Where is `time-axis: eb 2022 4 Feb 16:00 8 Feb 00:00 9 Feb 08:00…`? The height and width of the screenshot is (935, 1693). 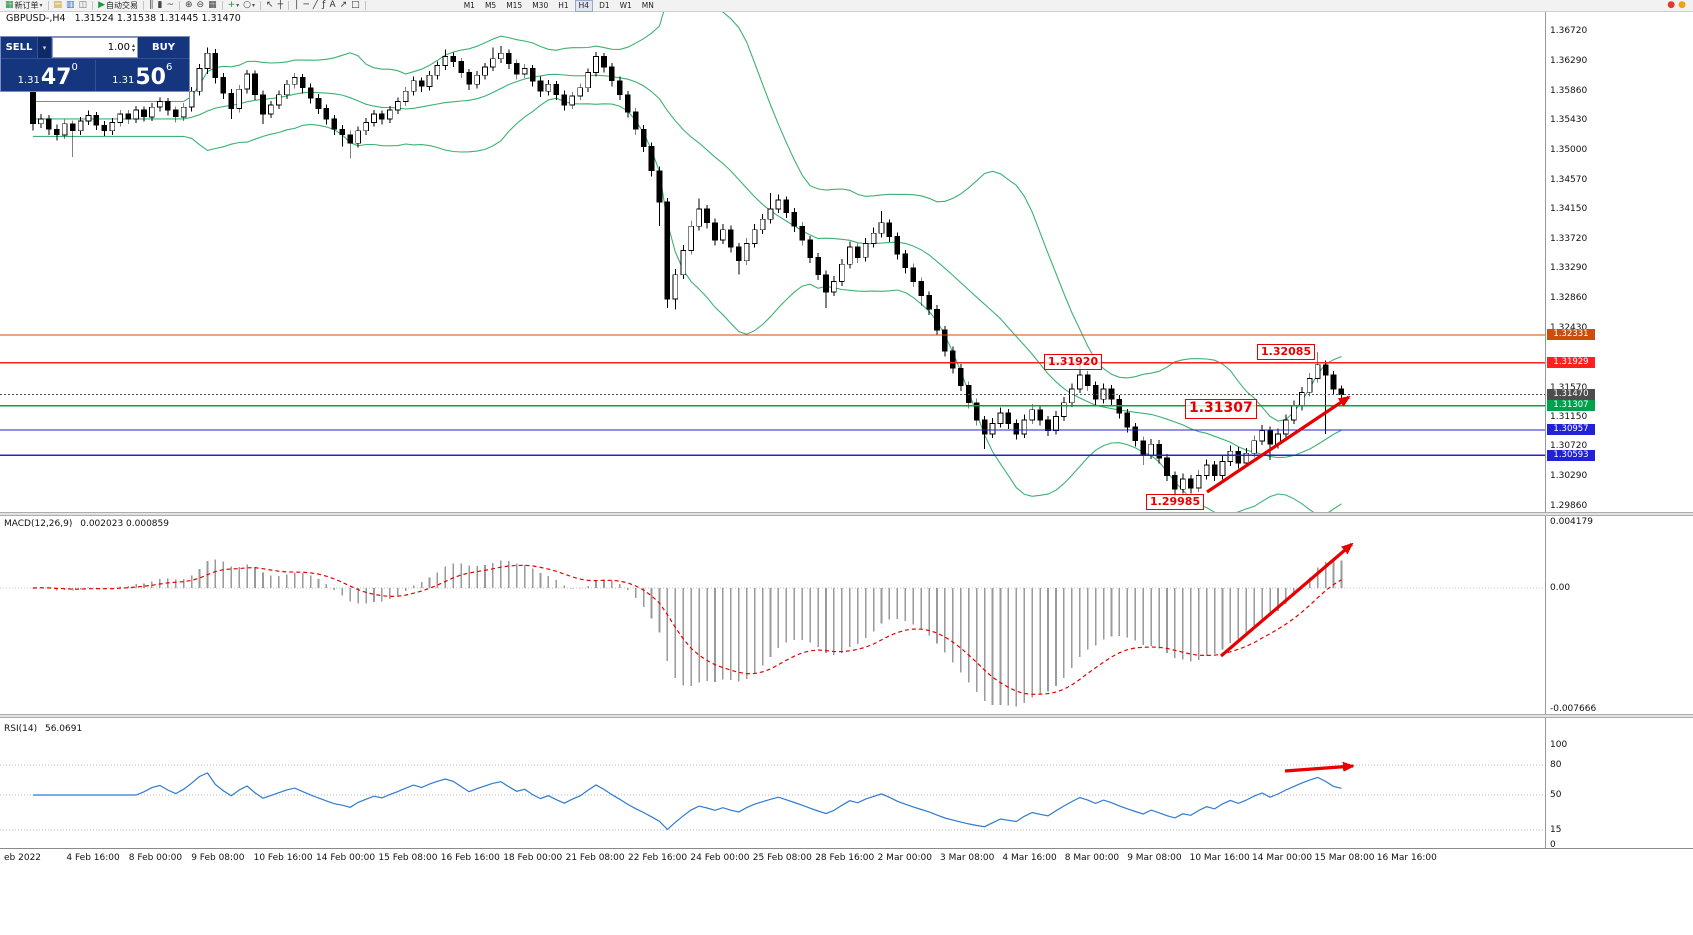
time-axis: eb 2022 4 Feb 16:00 8 Feb 00:00 9 Feb 08:00… is located at coordinates (846, 860).